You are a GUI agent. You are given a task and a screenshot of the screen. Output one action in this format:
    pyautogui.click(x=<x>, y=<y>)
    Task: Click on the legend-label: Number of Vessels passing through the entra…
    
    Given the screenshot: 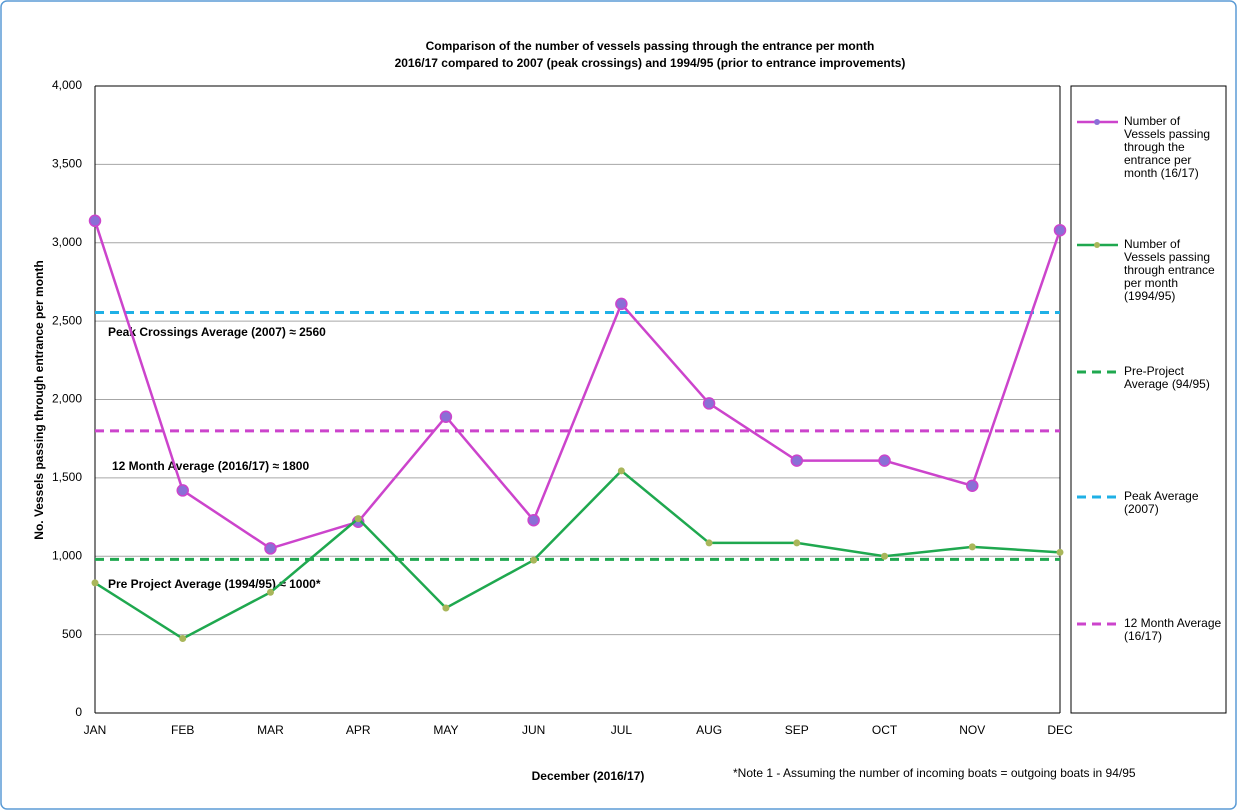 What is the action you would take?
    pyautogui.click(x=1167, y=147)
    